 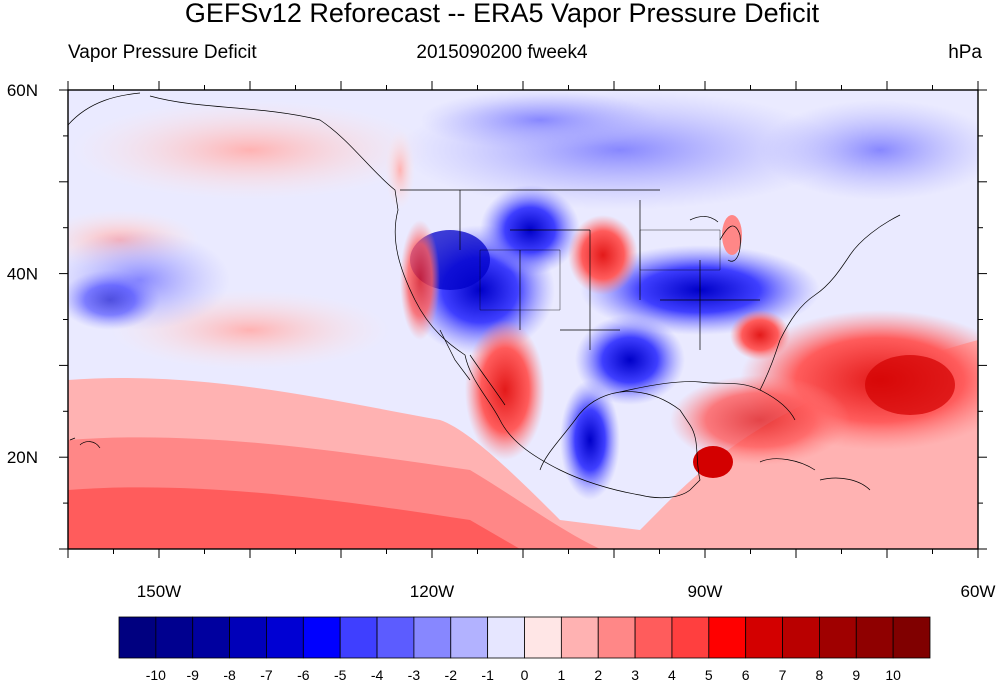 I want to click on y-tick-label: 20N, so click(x=22, y=457).